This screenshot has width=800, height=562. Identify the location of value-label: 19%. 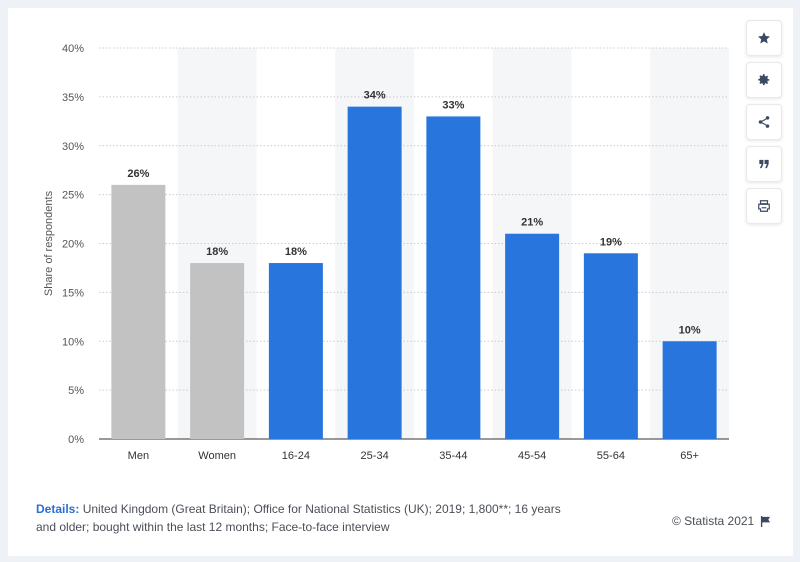
(611, 242).